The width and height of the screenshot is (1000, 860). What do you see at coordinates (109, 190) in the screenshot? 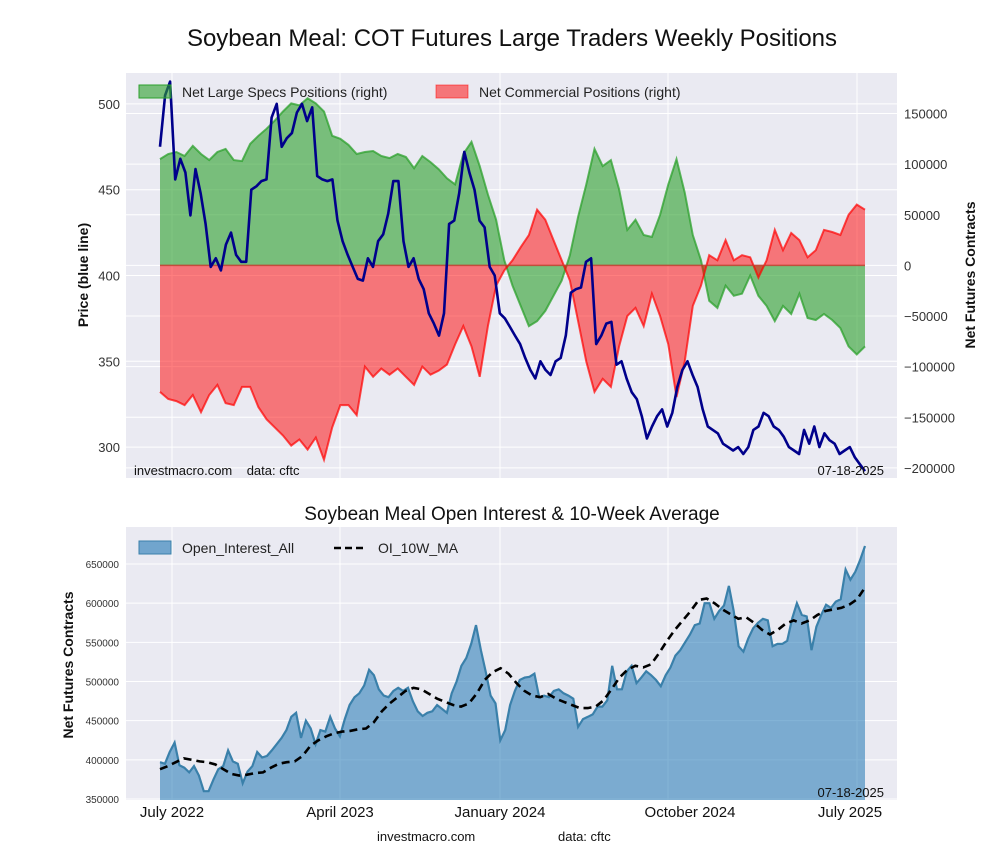
I see `left-tick-label: 450` at bounding box center [109, 190].